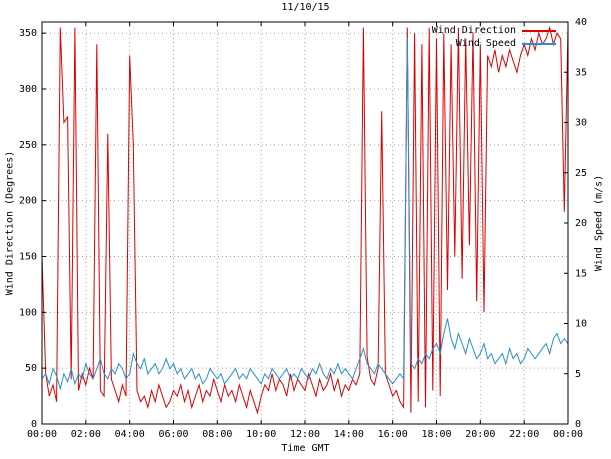  Describe the element at coordinates (86, 434) in the screenshot. I see `x-tick-label: 02:00` at that location.